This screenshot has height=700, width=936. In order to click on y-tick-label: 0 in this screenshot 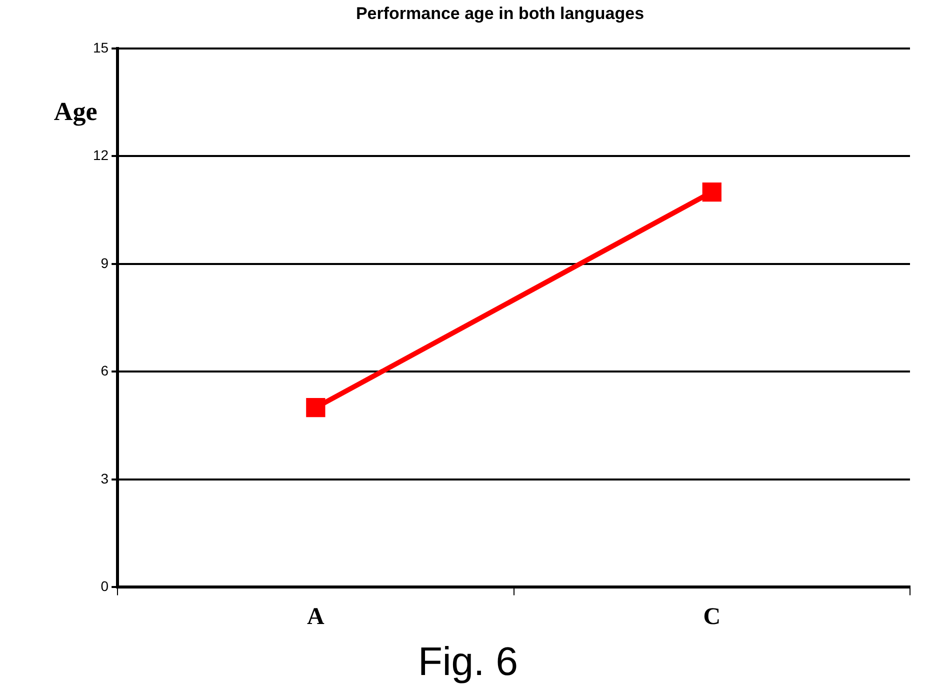, I will do `click(104, 586)`.